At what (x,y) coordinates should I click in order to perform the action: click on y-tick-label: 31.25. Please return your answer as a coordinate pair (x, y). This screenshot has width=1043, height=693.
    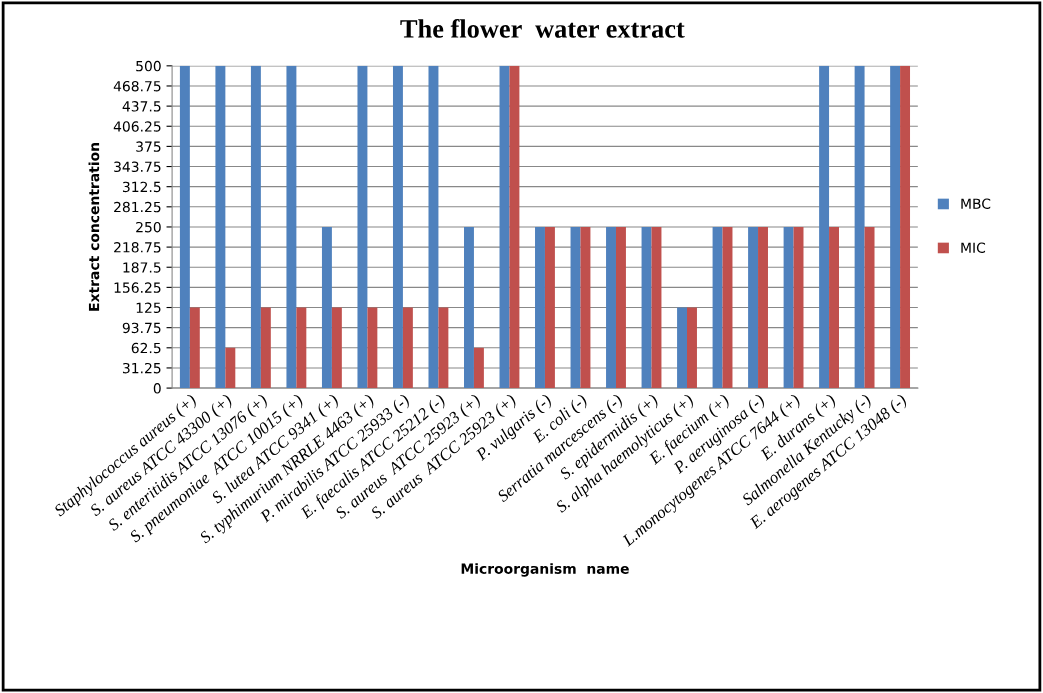
    Looking at the image, I should click on (141, 368).